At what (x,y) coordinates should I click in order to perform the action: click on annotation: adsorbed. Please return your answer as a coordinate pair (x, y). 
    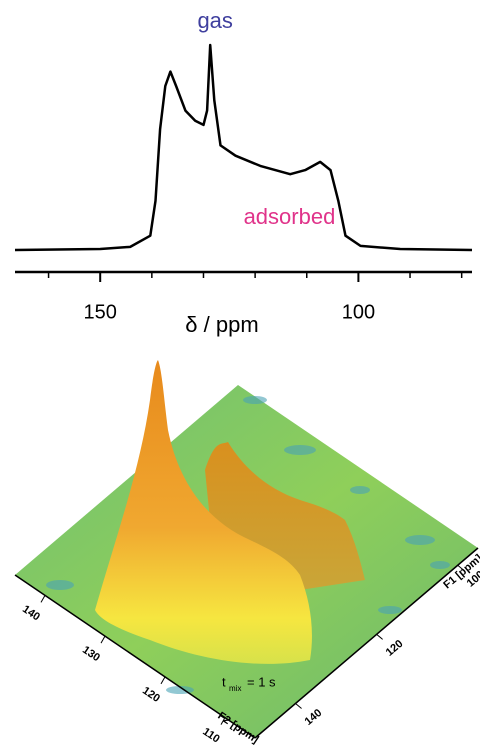
    Looking at the image, I should click on (290, 216).